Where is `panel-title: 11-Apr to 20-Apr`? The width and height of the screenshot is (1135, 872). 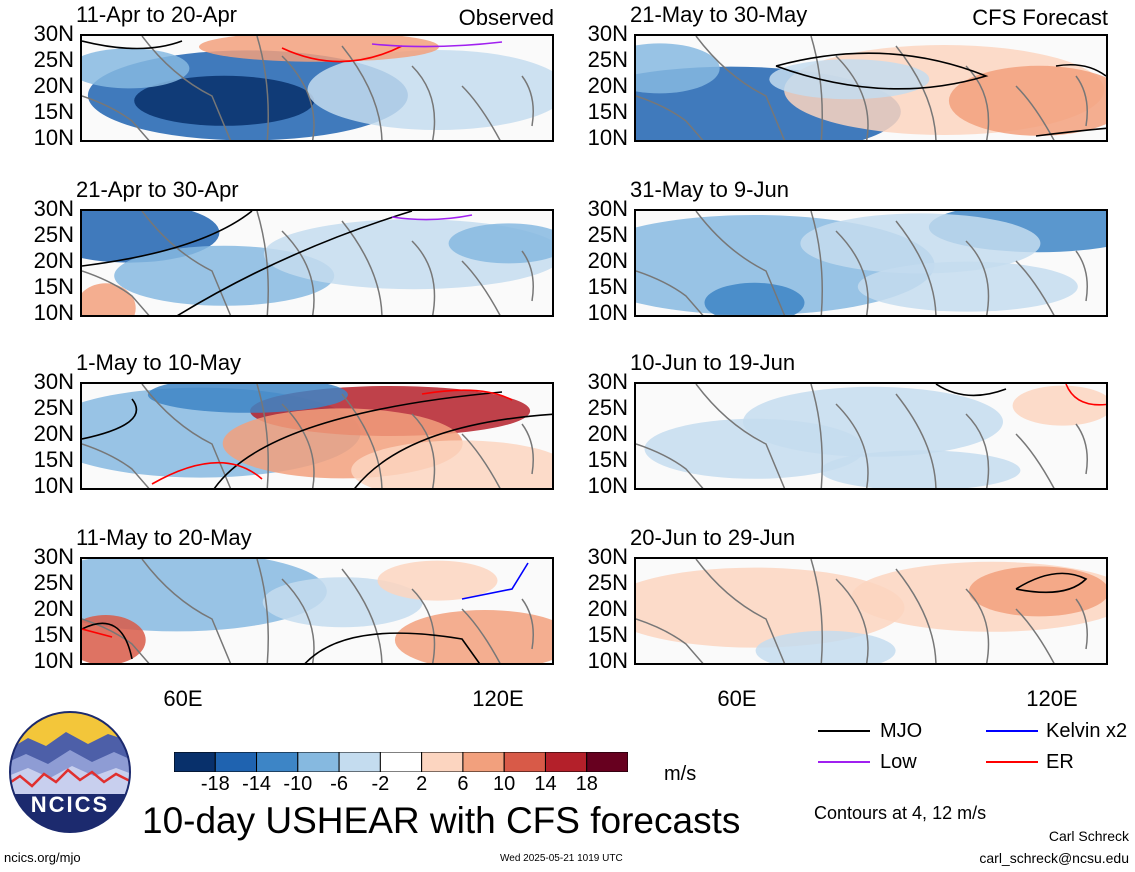
panel-title: 11-Apr to 20-Apr is located at coordinates (157, 14).